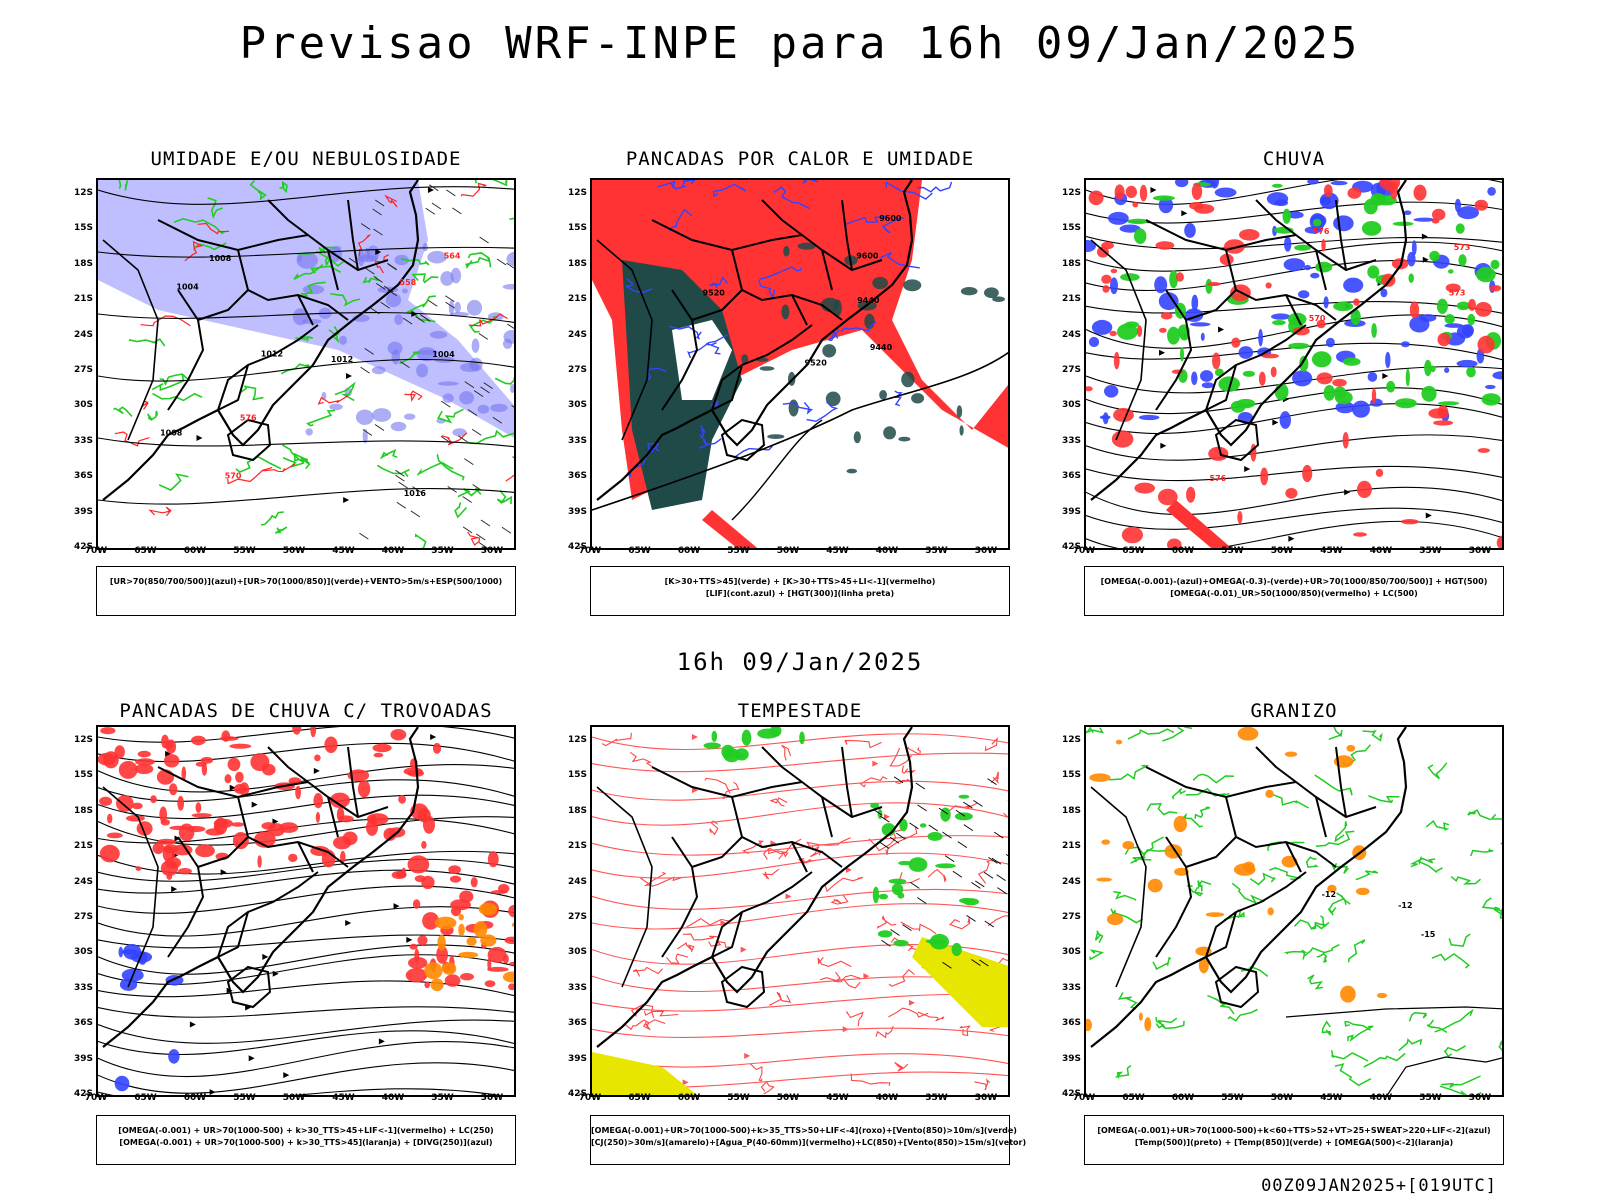  I want to click on longitude-tick-label: 60W, so click(195, 1098).